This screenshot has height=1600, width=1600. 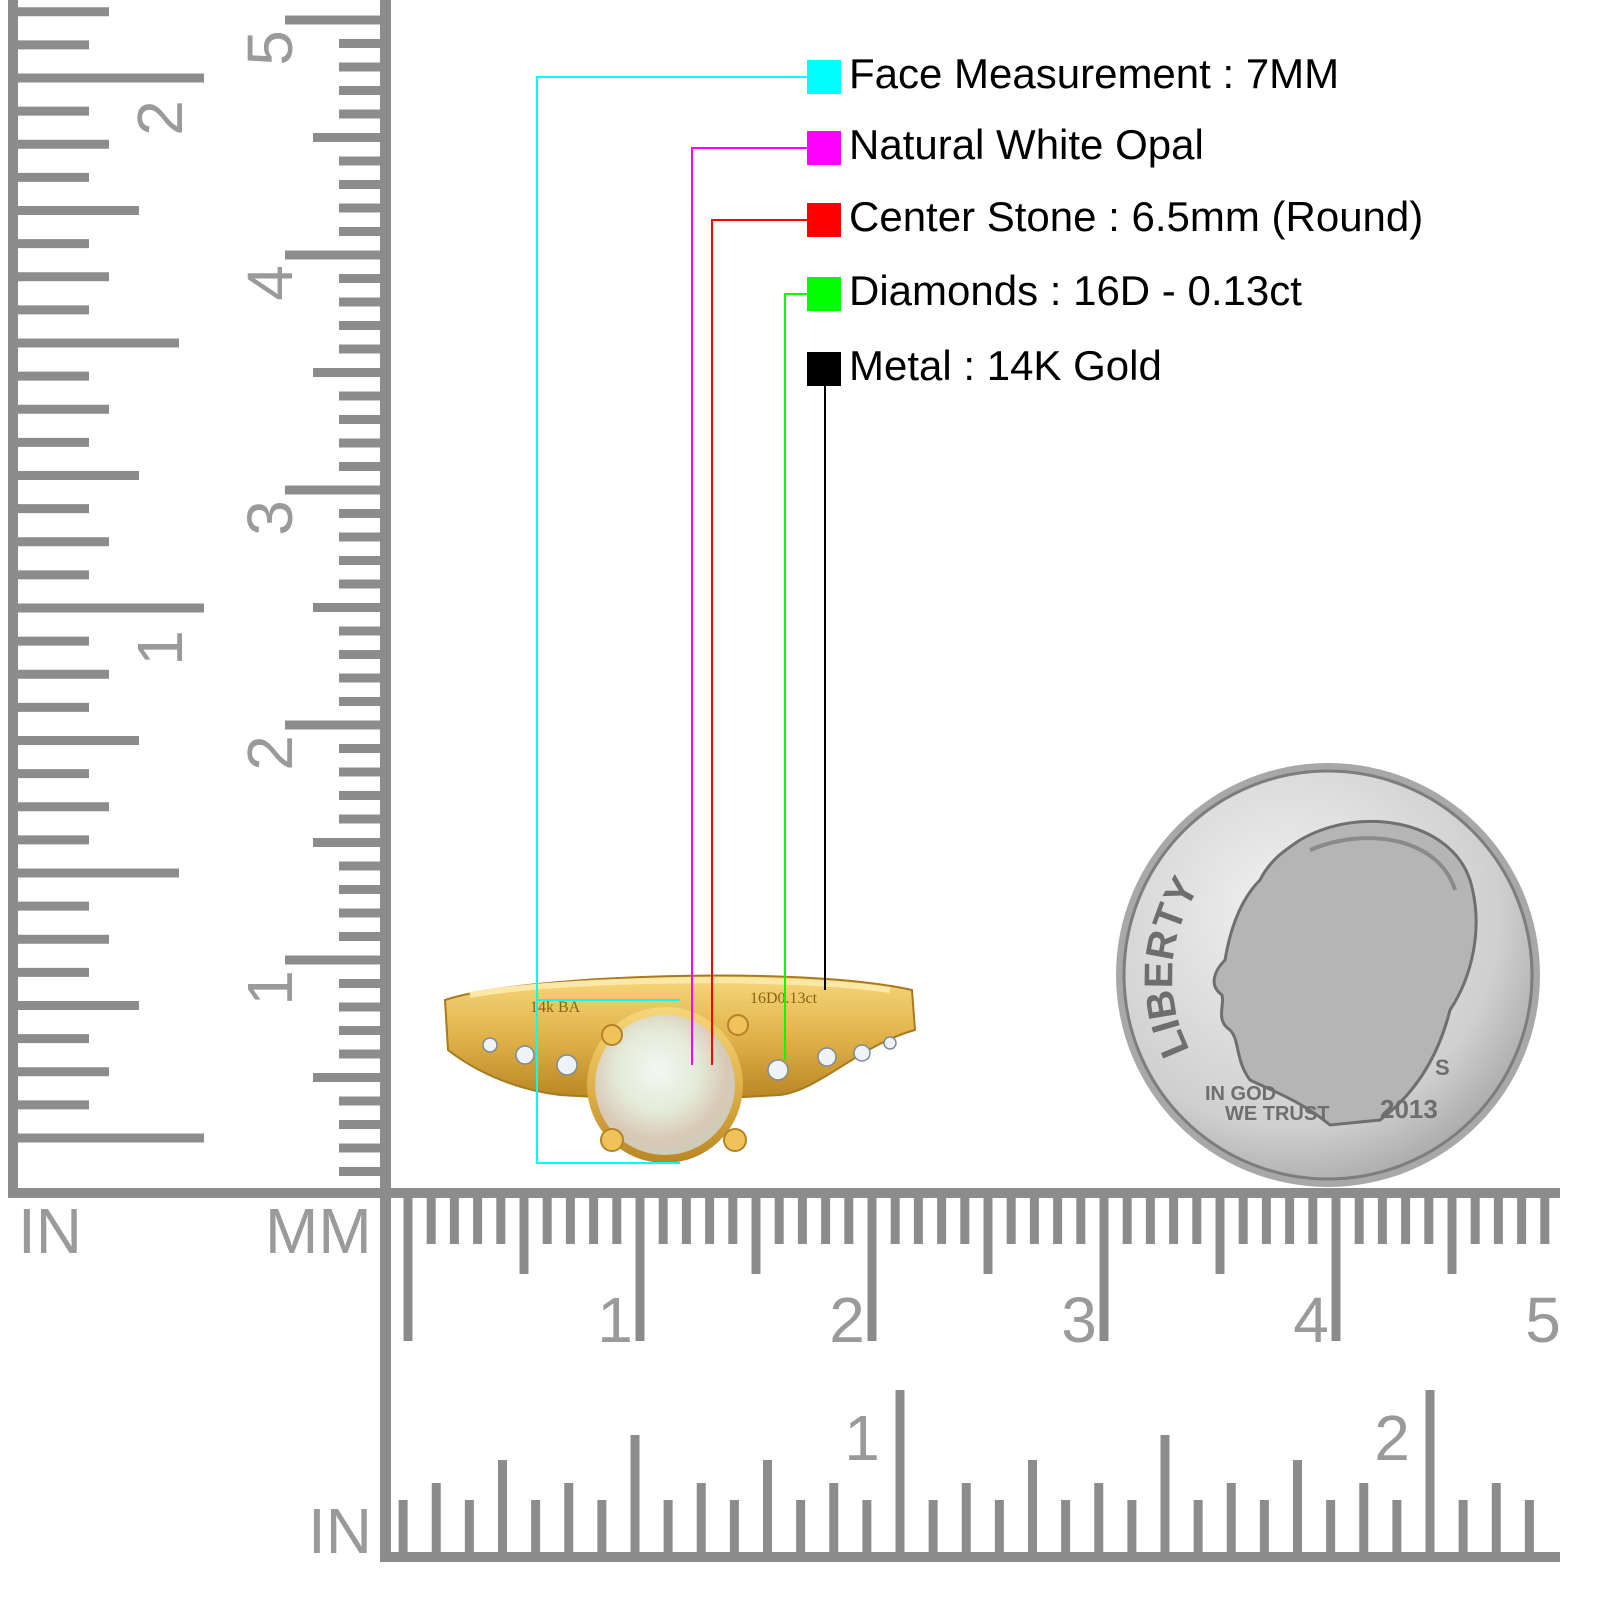 I want to click on coin-mint-mark: S, so click(x=1442, y=1067).